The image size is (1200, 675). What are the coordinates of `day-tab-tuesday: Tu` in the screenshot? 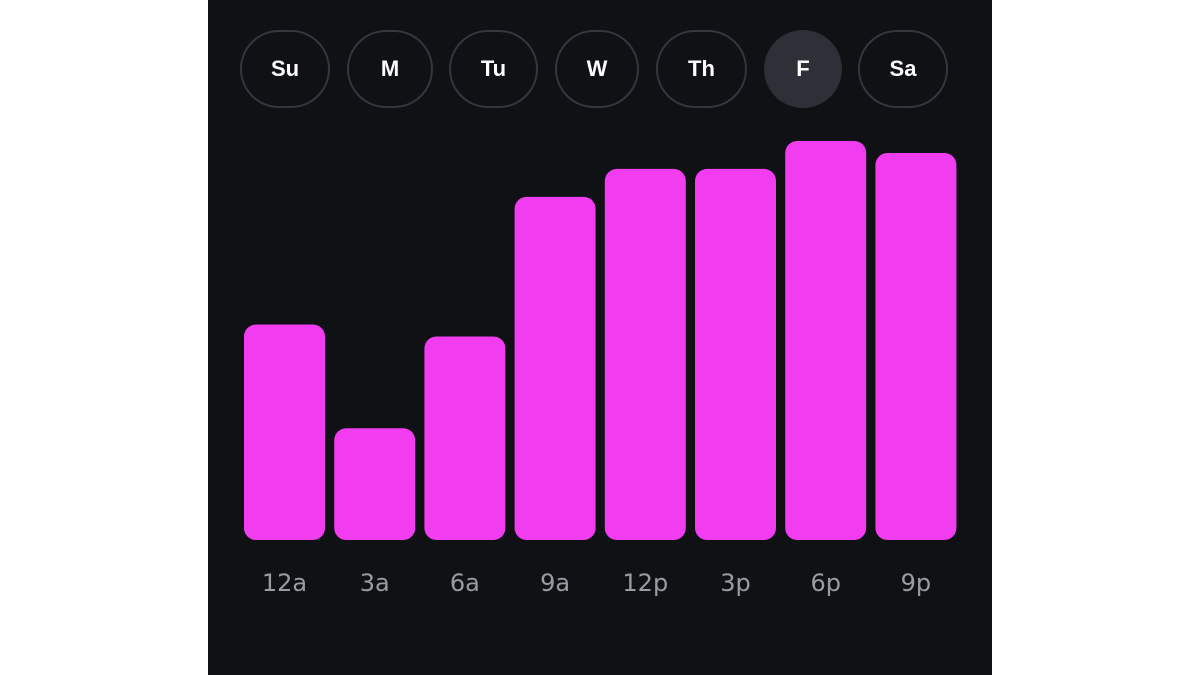 It's located at (493, 69).